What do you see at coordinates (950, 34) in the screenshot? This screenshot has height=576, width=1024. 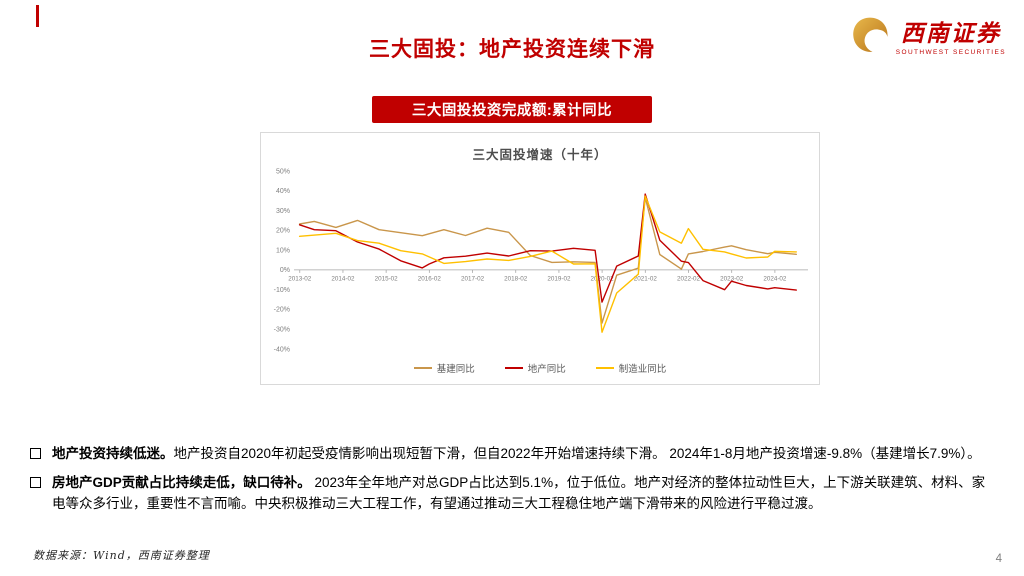 I see `logo-name-cn: 西南证券` at bounding box center [950, 34].